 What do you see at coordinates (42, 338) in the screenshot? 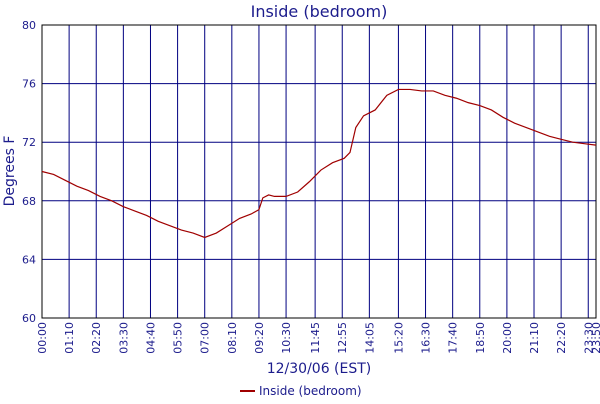
I see `x-tick-label: 00:00` at bounding box center [42, 338].